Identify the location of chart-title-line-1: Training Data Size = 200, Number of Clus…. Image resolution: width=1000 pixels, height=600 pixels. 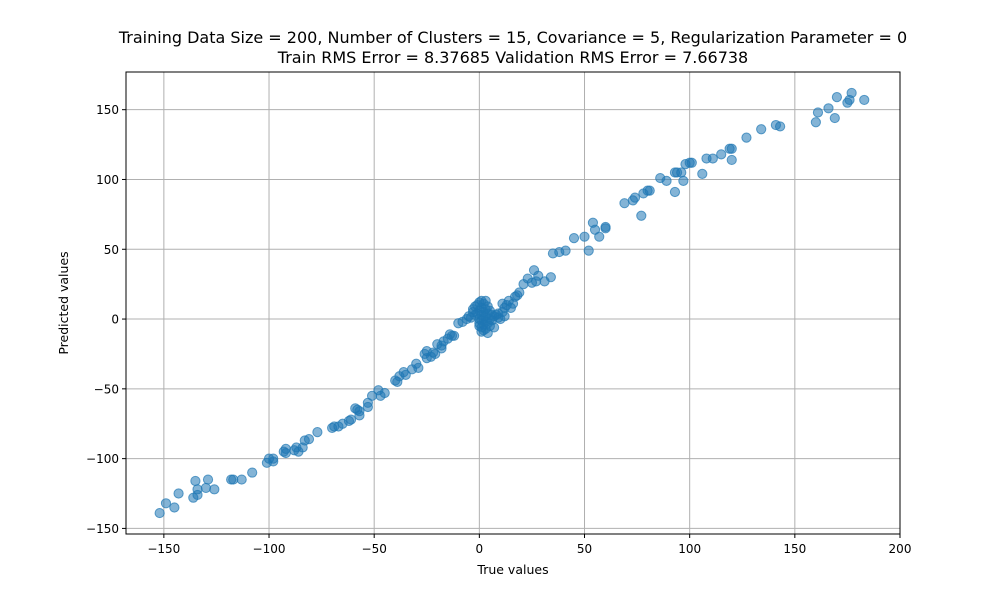
(512, 37).